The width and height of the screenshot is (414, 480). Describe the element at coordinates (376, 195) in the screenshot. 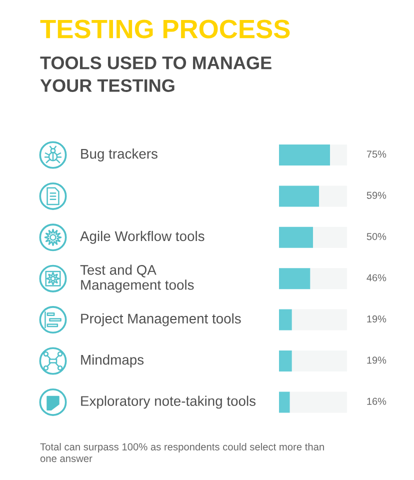

I see `data-label: 59%` at that location.